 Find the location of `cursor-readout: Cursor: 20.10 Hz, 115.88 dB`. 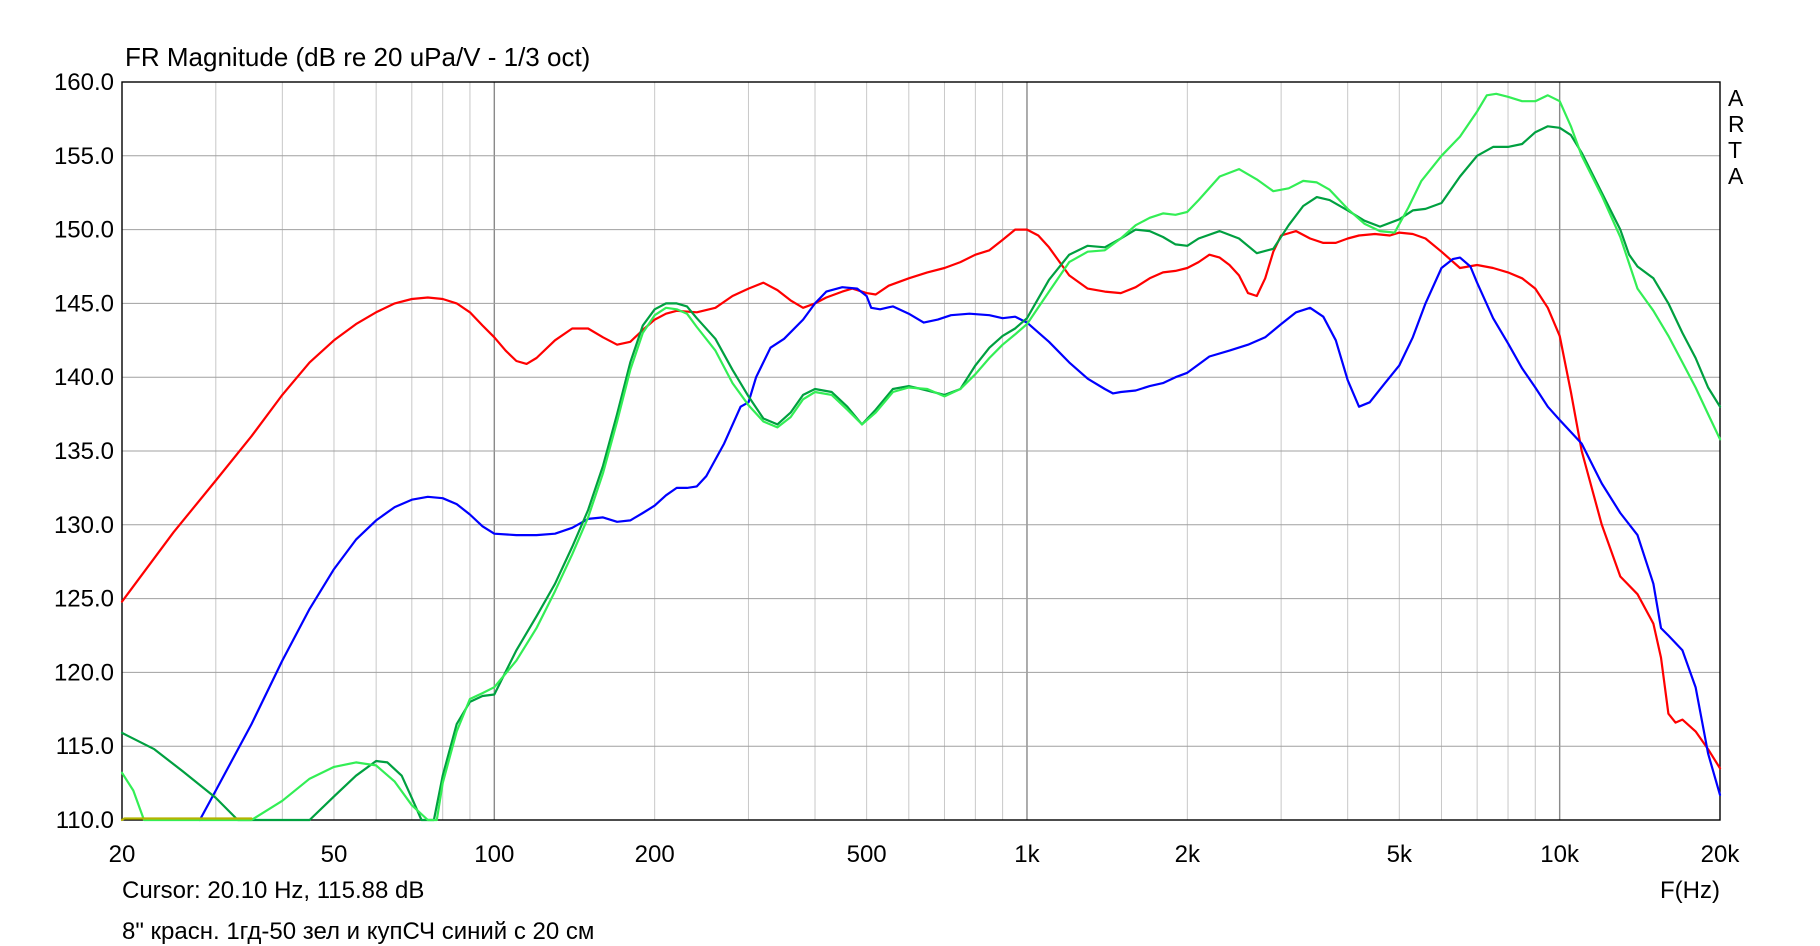

cursor-readout: Cursor: 20.10 Hz, 115.88 dB is located at coordinates (273, 890).